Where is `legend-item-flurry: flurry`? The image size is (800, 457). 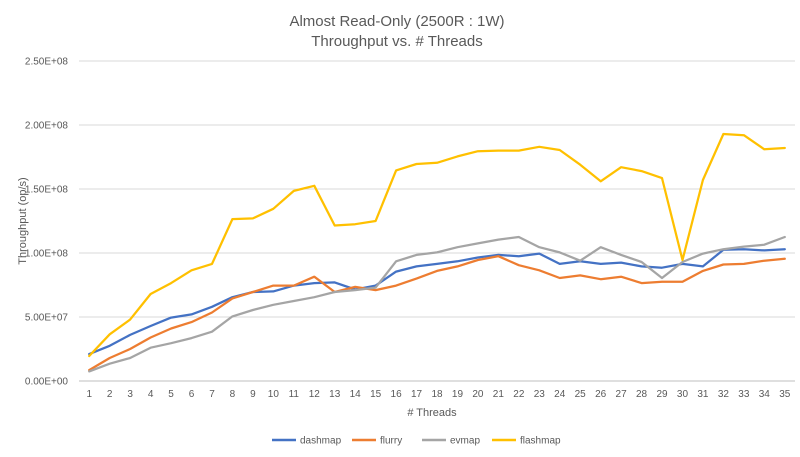
legend-item-flurry: flurry is located at coordinates (377, 441).